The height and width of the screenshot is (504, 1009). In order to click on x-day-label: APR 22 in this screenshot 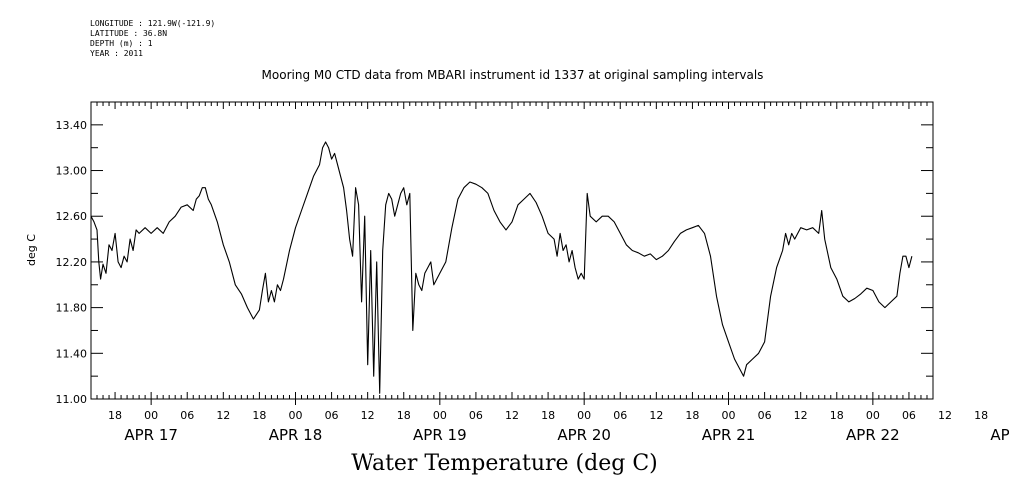, I will do `click(873, 435)`.